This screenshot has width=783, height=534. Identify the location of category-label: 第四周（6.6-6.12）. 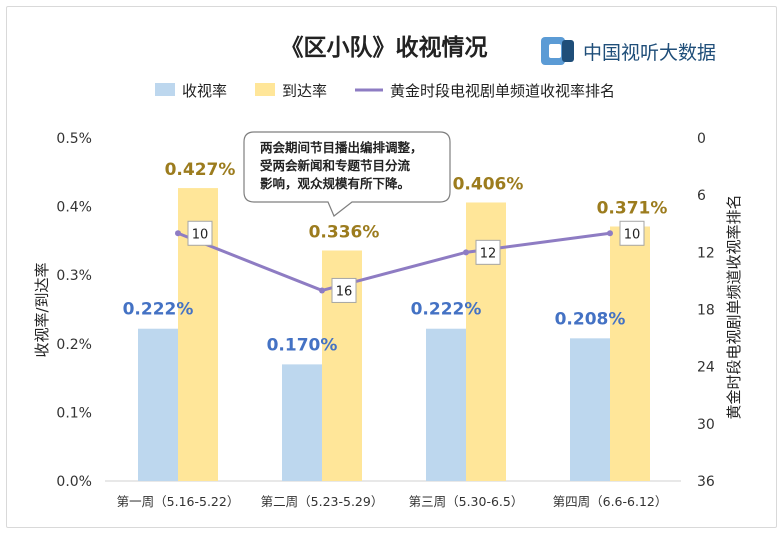
(610, 501).